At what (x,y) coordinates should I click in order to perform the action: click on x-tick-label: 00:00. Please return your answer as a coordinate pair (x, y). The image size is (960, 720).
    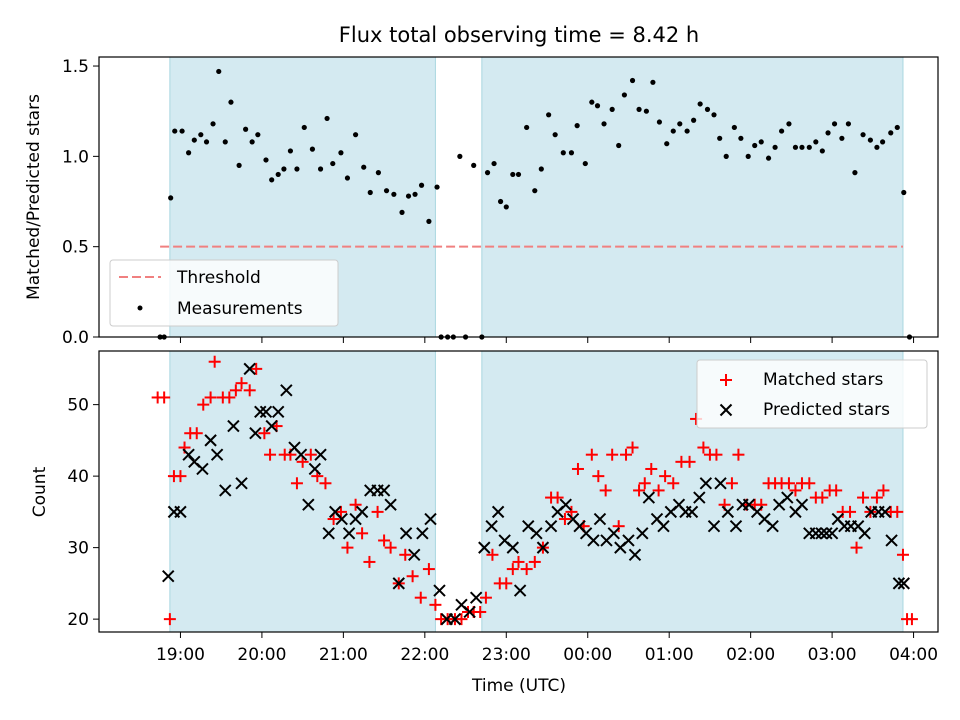
    Looking at the image, I should click on (587, 655).